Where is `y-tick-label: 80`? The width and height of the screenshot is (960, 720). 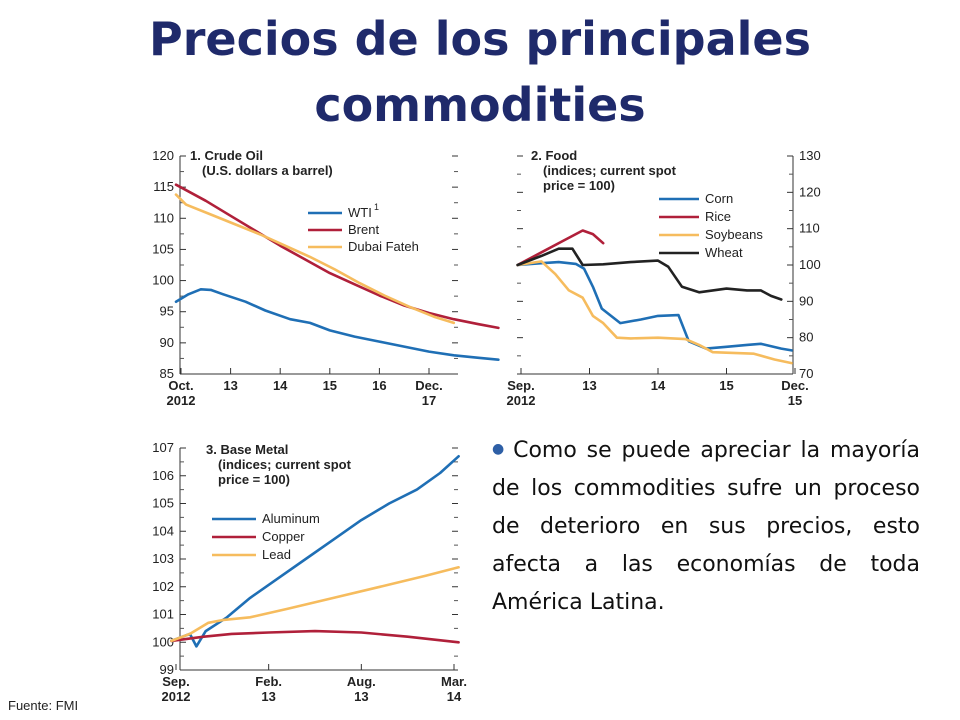 y-tick-label: 80 is located at coordinates (806, 337).